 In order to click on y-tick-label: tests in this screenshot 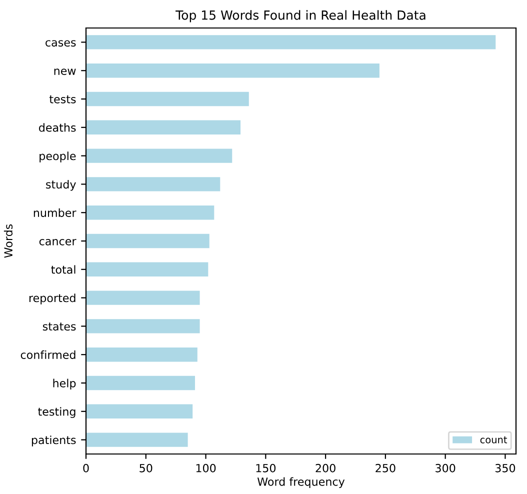, I will do `click(62, 99)`.